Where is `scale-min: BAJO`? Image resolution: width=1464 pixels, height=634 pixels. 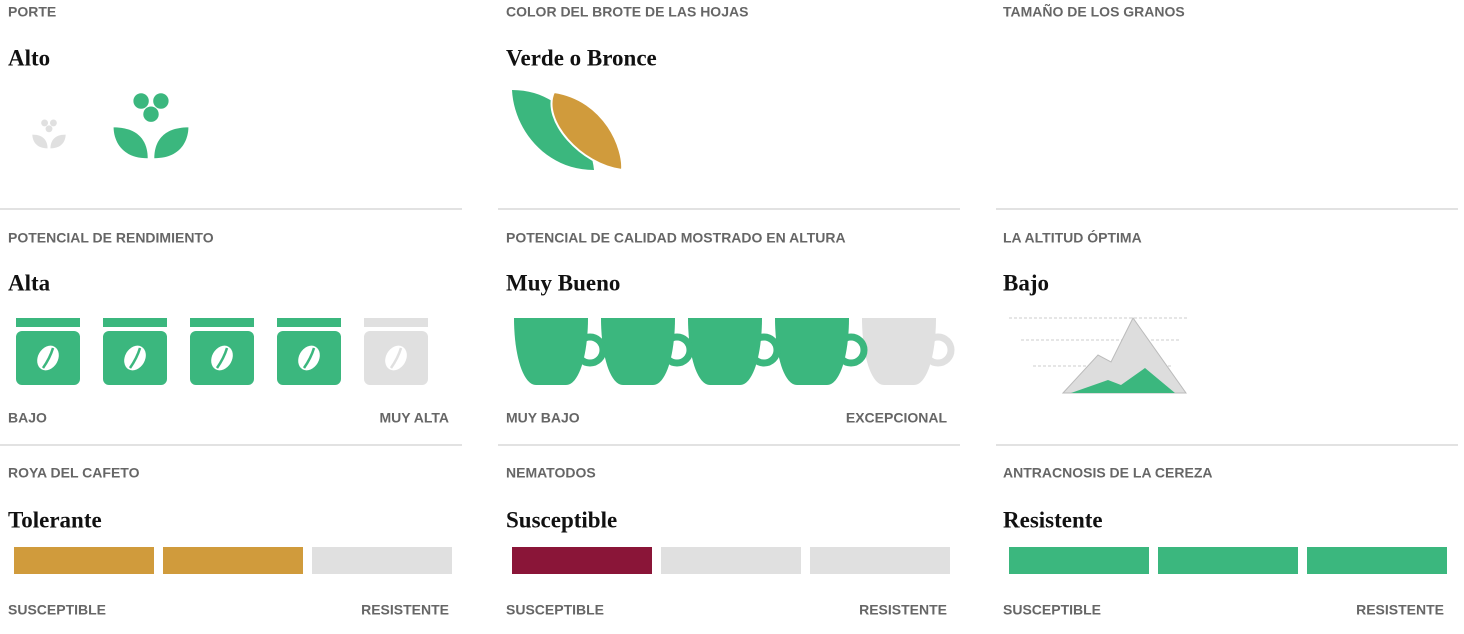
scale-min: BAJO is located at coordinates (27, 418).